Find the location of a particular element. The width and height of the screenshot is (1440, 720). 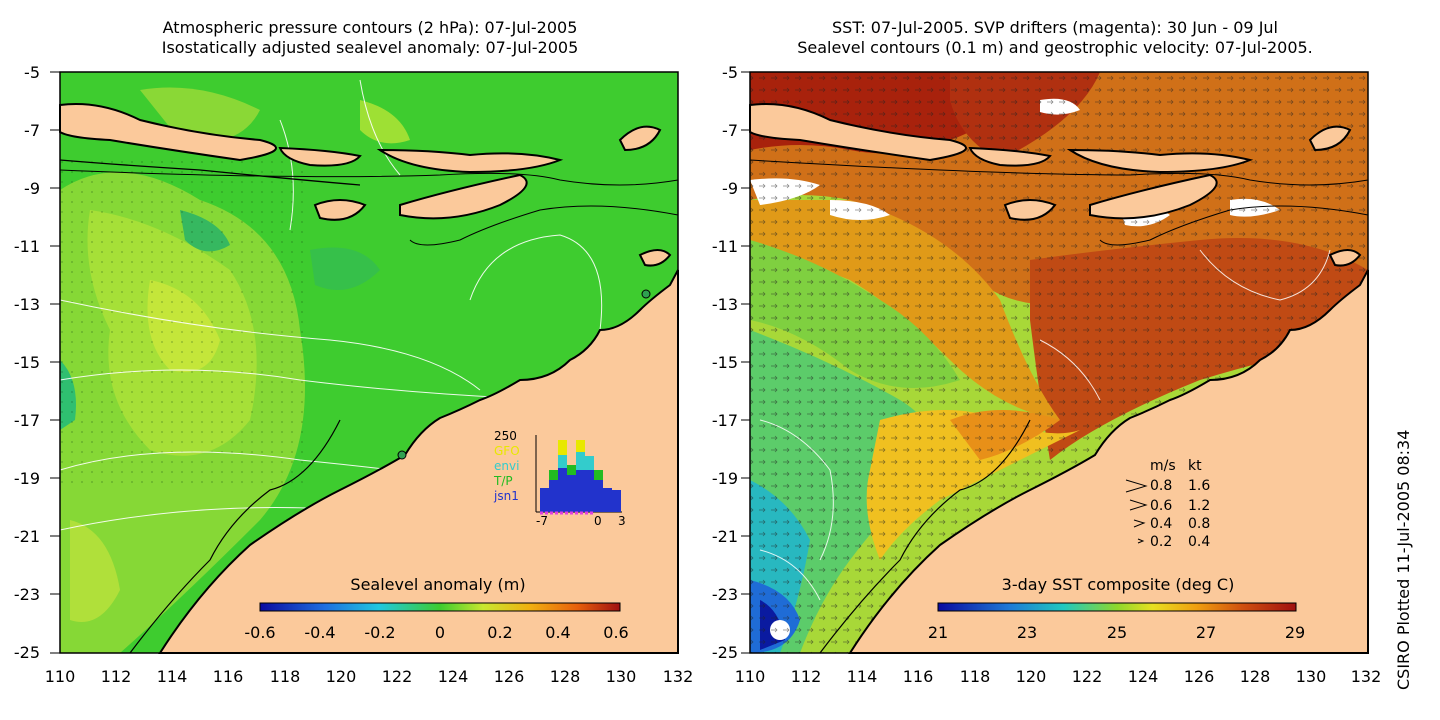

left-y-tick: -19 is located at coordinates (27, 478).